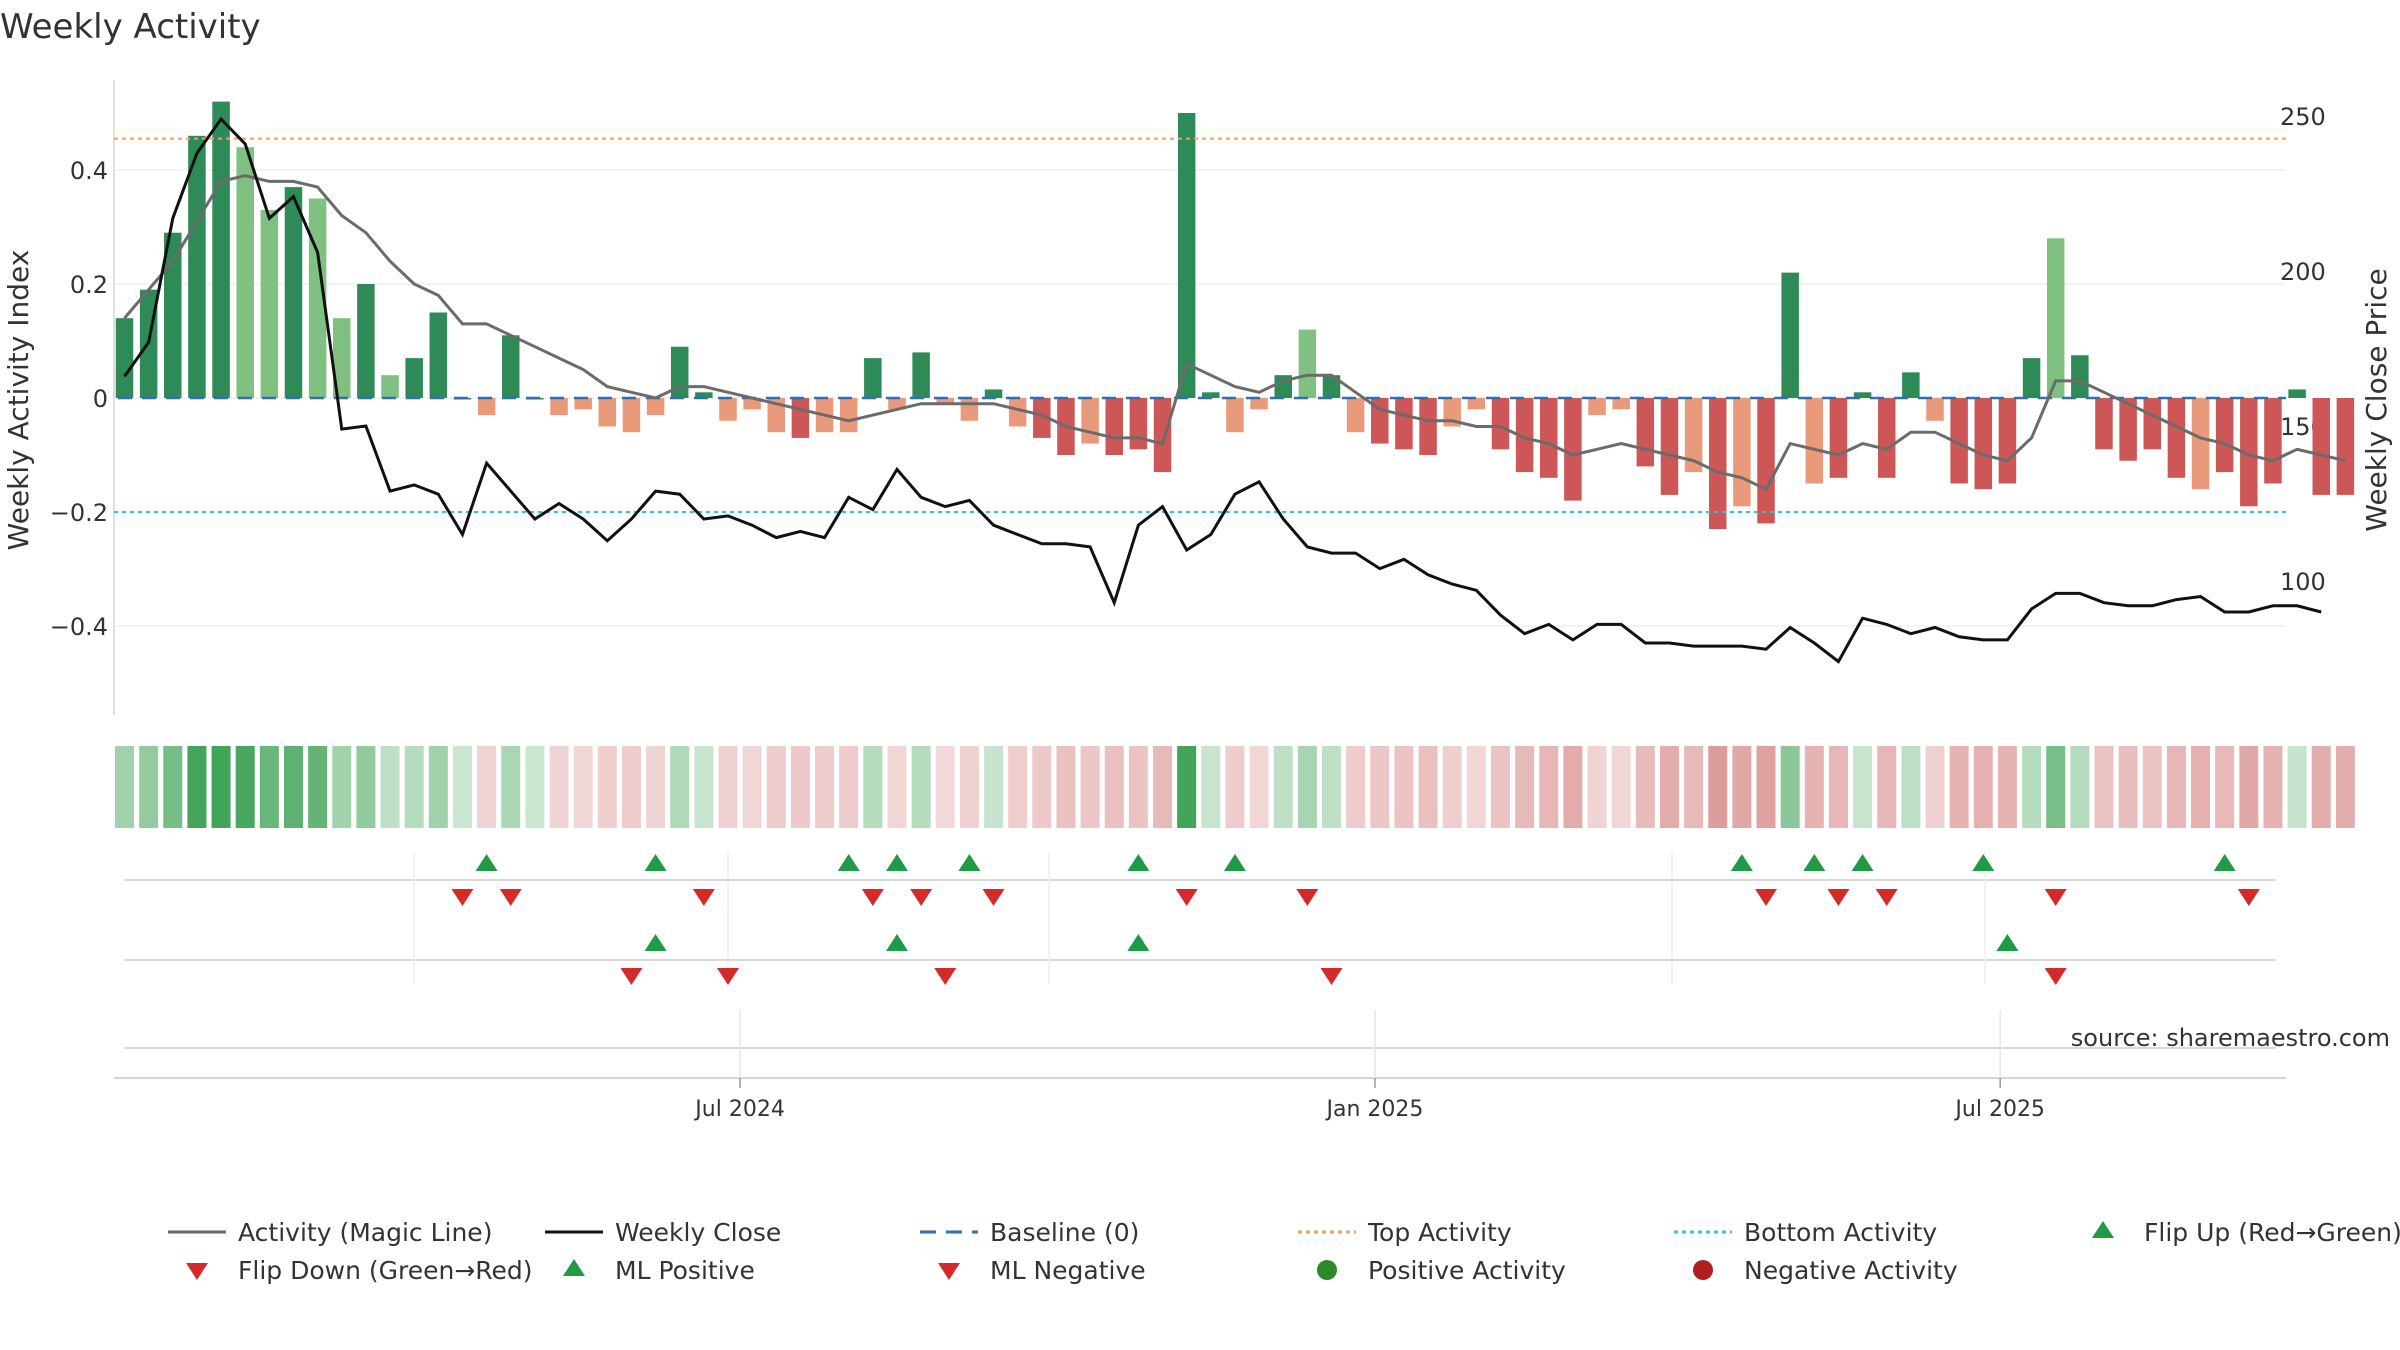 This screenshot has width=2400, height=1350. Describe the element at coordinates (1200, 950) in the screenshot. I see `signal-rows` at that location.